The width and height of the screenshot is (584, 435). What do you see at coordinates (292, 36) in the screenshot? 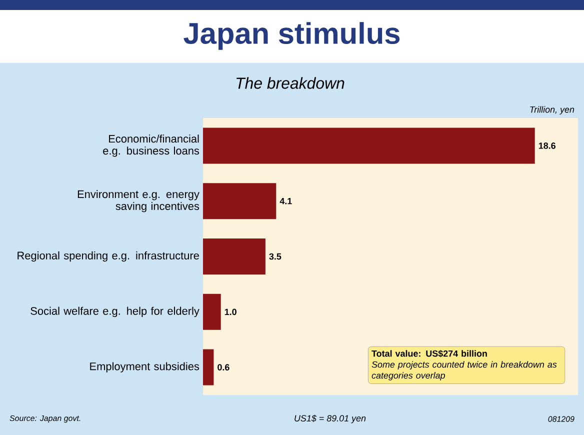
I see `chart-title: Japan stimulus` at bounding box center [292, 36].